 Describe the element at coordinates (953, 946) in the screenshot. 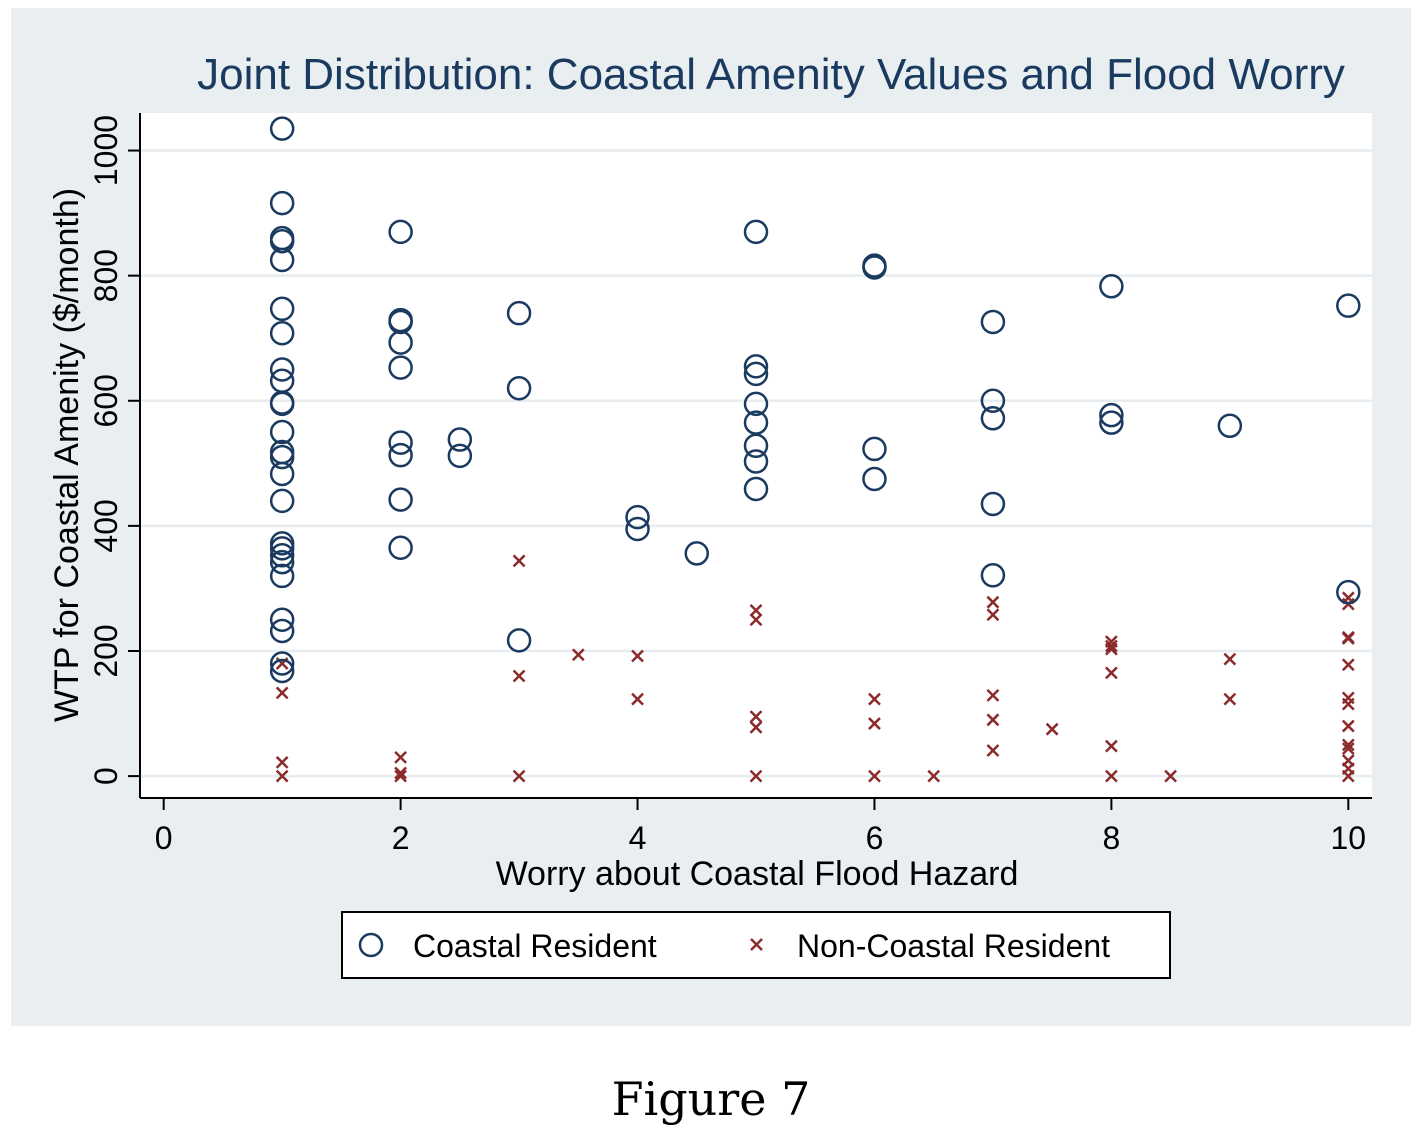

I see `legend-non-coastal-label: Non-Coastal Resident` at that location.